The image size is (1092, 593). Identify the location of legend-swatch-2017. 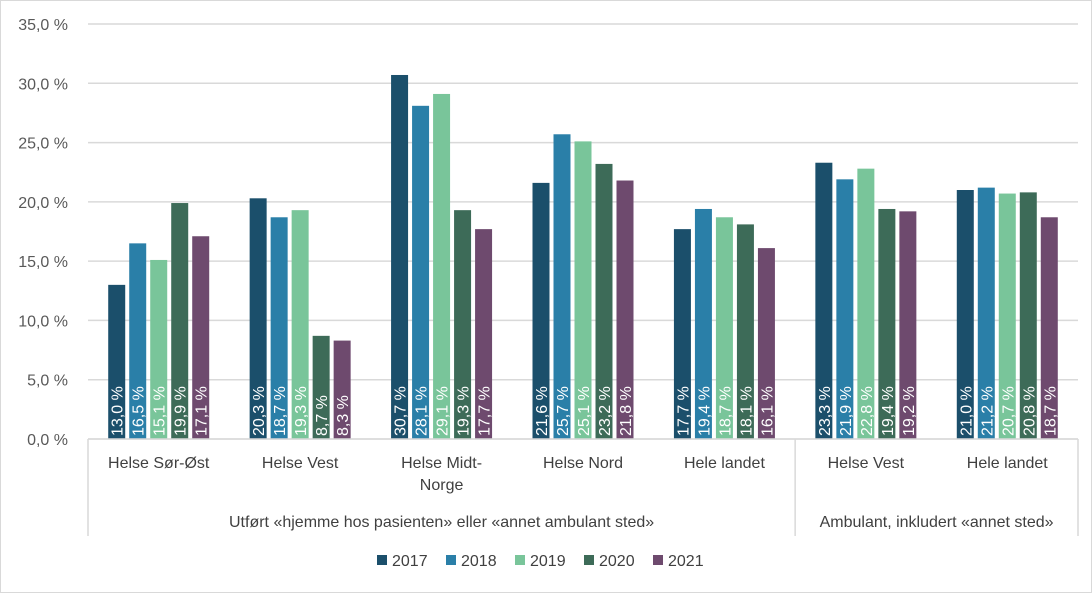
(382, 560).